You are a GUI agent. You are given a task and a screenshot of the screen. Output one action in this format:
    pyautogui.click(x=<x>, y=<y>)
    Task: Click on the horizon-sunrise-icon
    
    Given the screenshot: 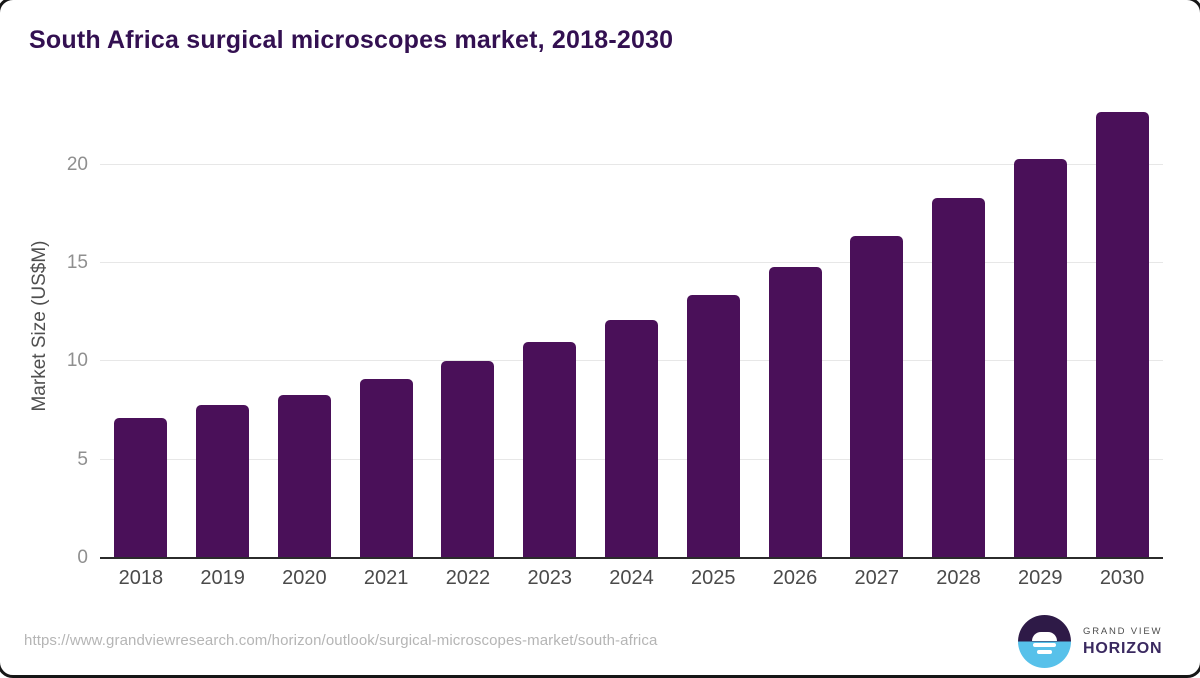 What is the action you would take?
    pyautogui.click(x=1044, y=641)
    